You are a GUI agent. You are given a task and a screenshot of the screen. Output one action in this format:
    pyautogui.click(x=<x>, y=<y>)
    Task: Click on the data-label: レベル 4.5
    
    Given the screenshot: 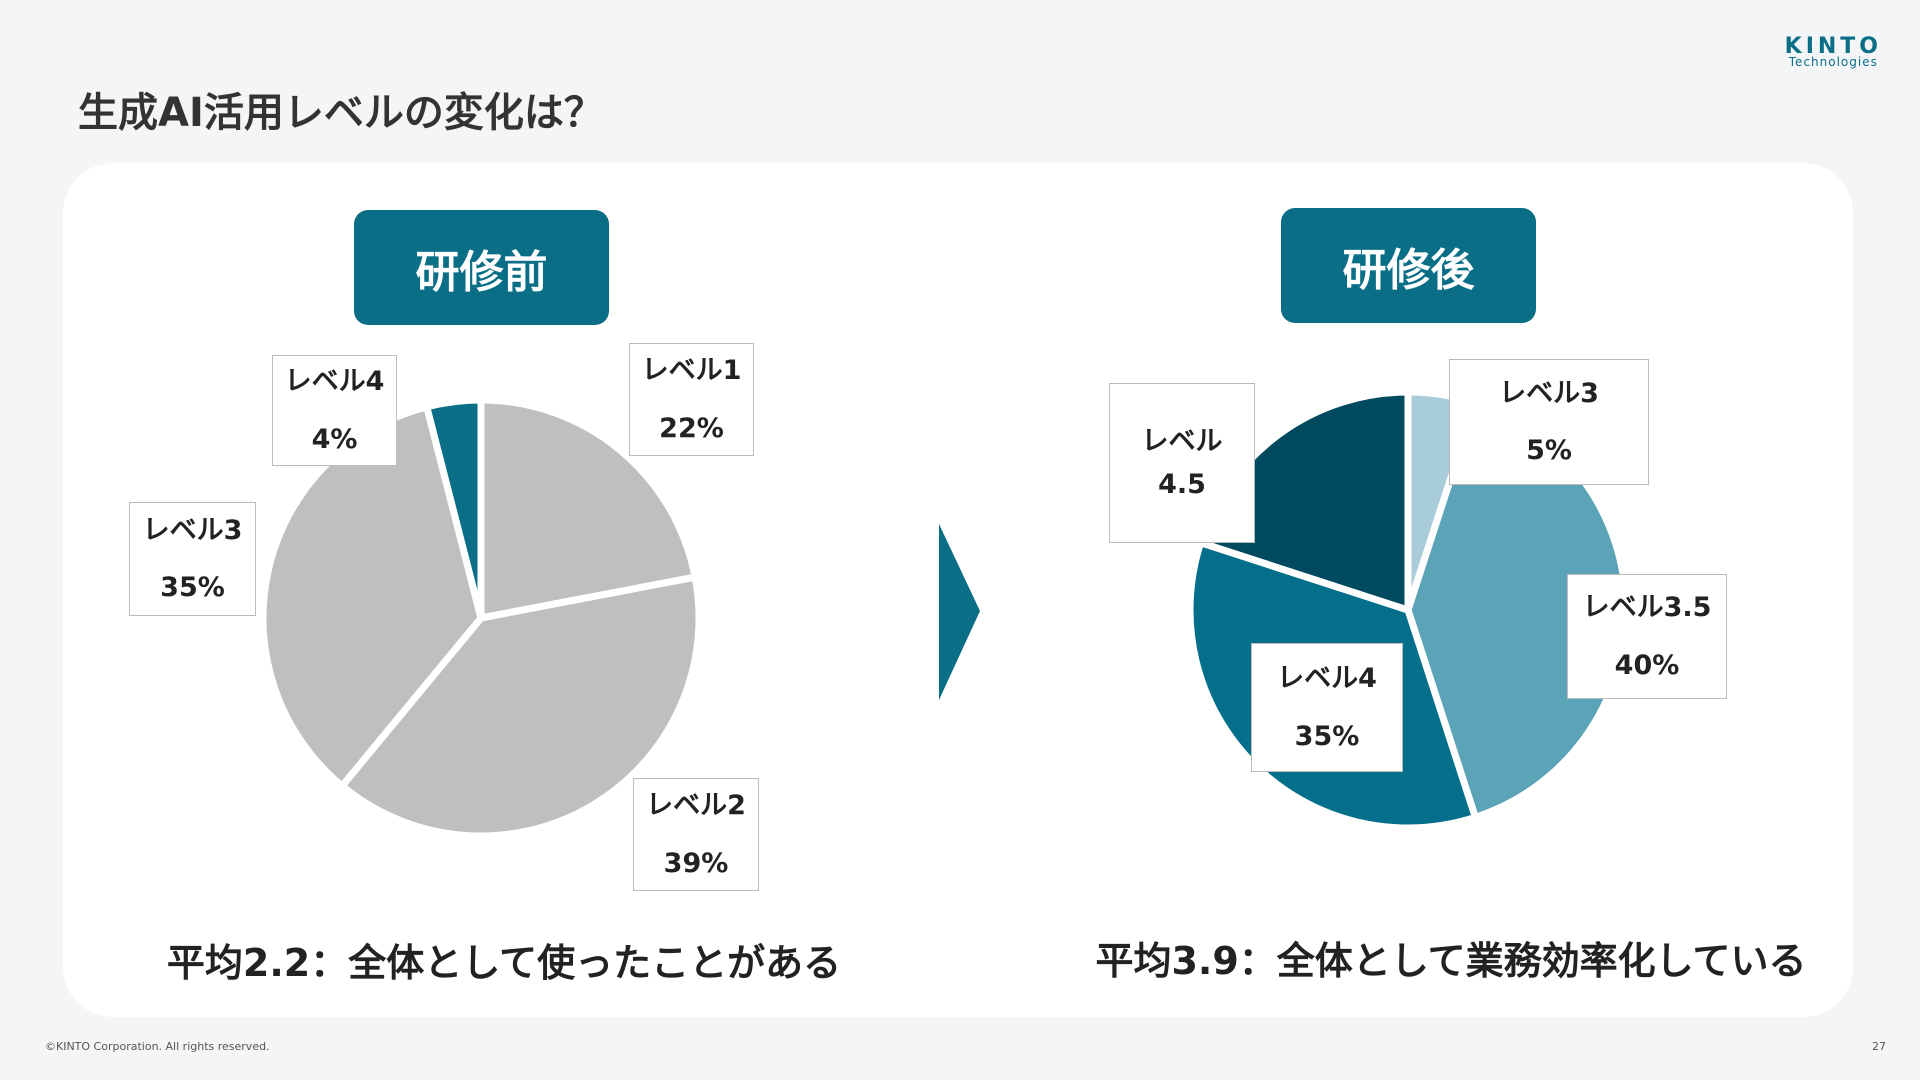 What is the action you would take?
    pyautogui.click(x=1182, y=463)
    